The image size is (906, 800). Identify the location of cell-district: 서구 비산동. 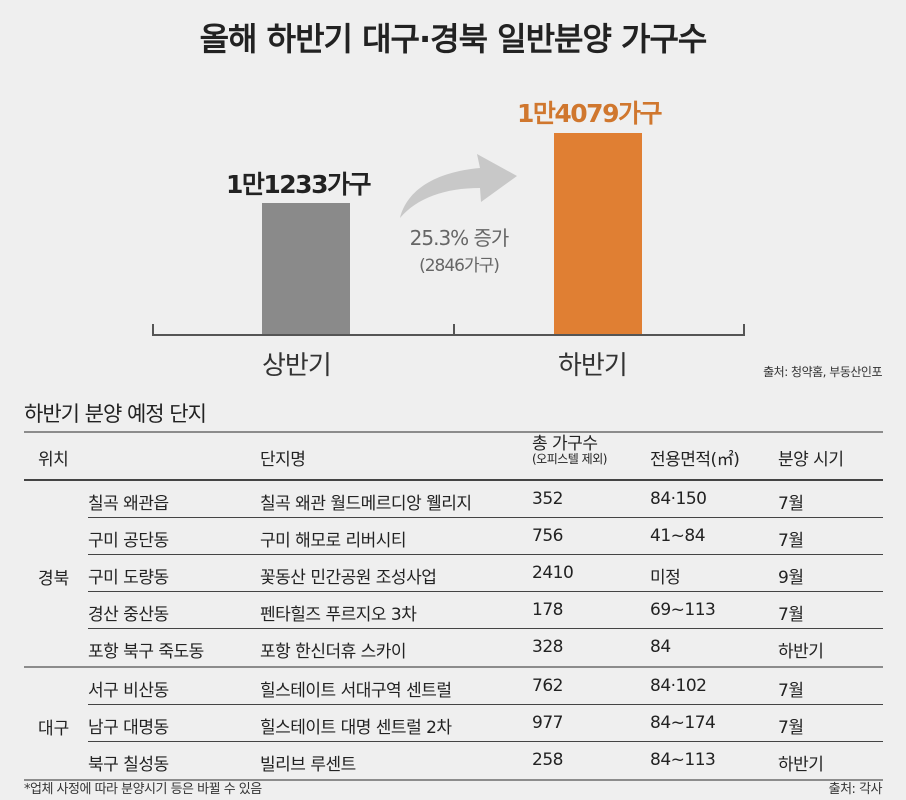
(128, 691).